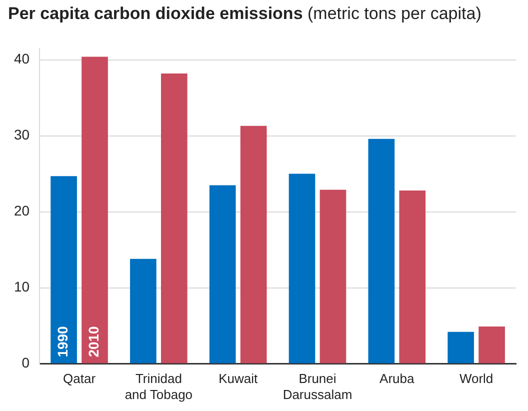 The image size is (528, 411). I want to click on x-tick-label: Kuwait, so click(238, 378).